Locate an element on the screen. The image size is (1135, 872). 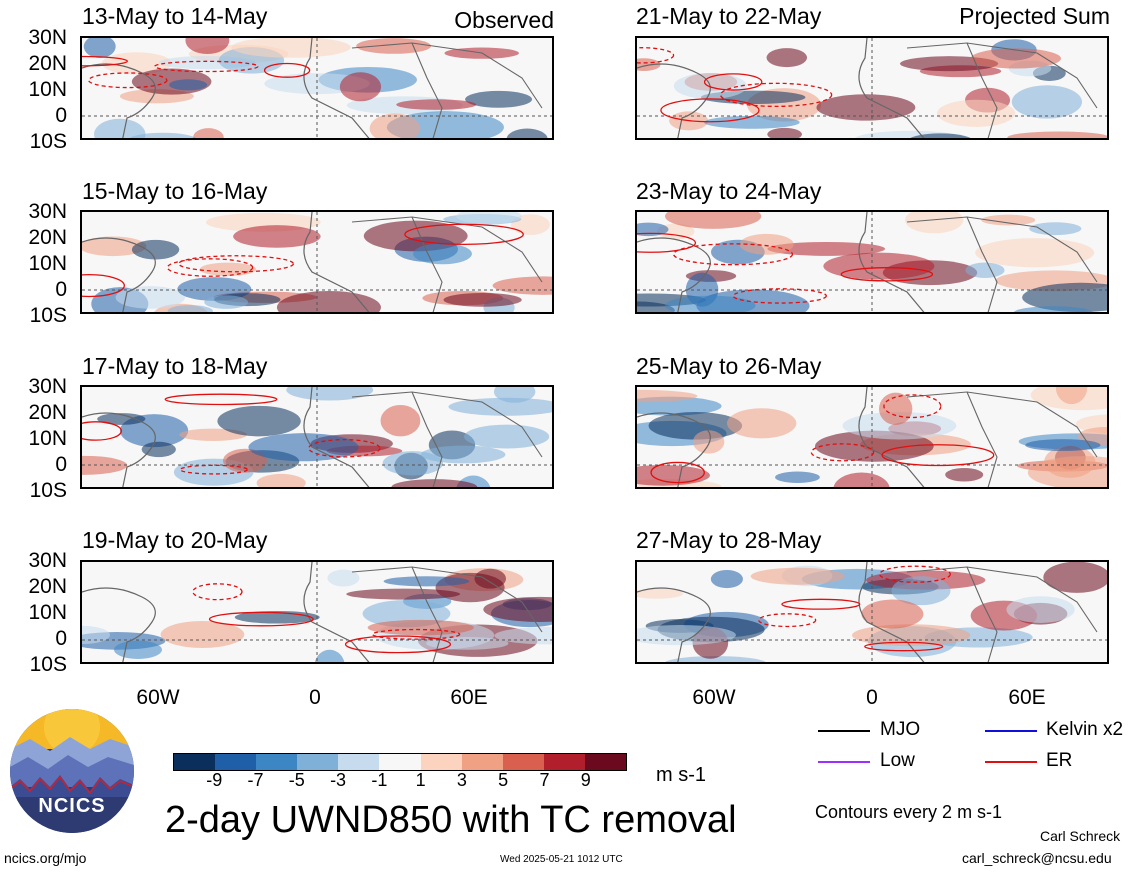
colorbar-tick-label: -3 is located at coordinates (338, 780).